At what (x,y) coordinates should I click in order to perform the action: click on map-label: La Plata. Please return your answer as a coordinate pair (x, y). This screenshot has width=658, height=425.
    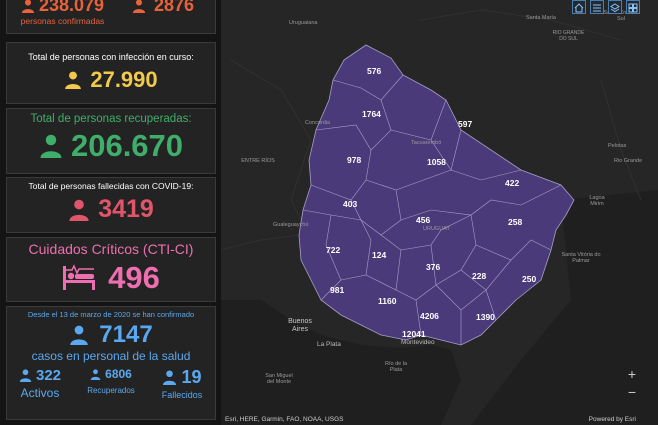
    Looking at the image, I should click on (329, 344).